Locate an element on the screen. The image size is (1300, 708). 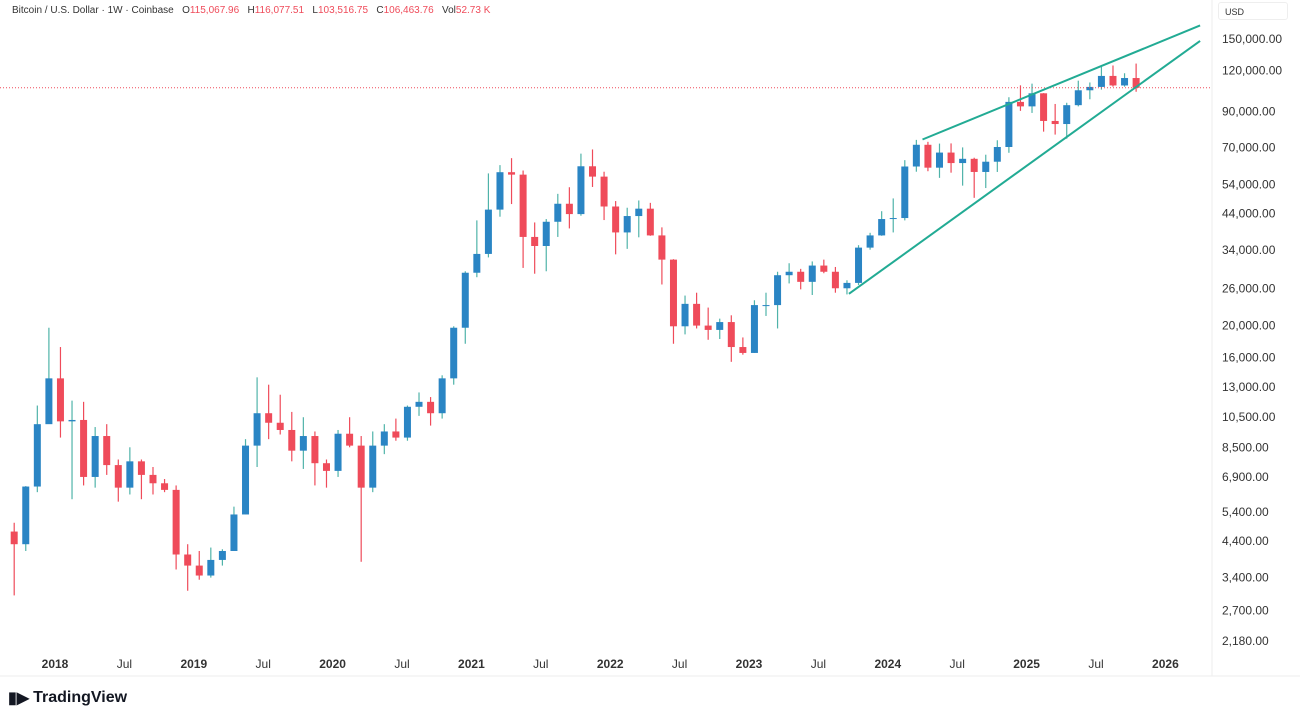
low-label: L is located at coordinates (315, 10).